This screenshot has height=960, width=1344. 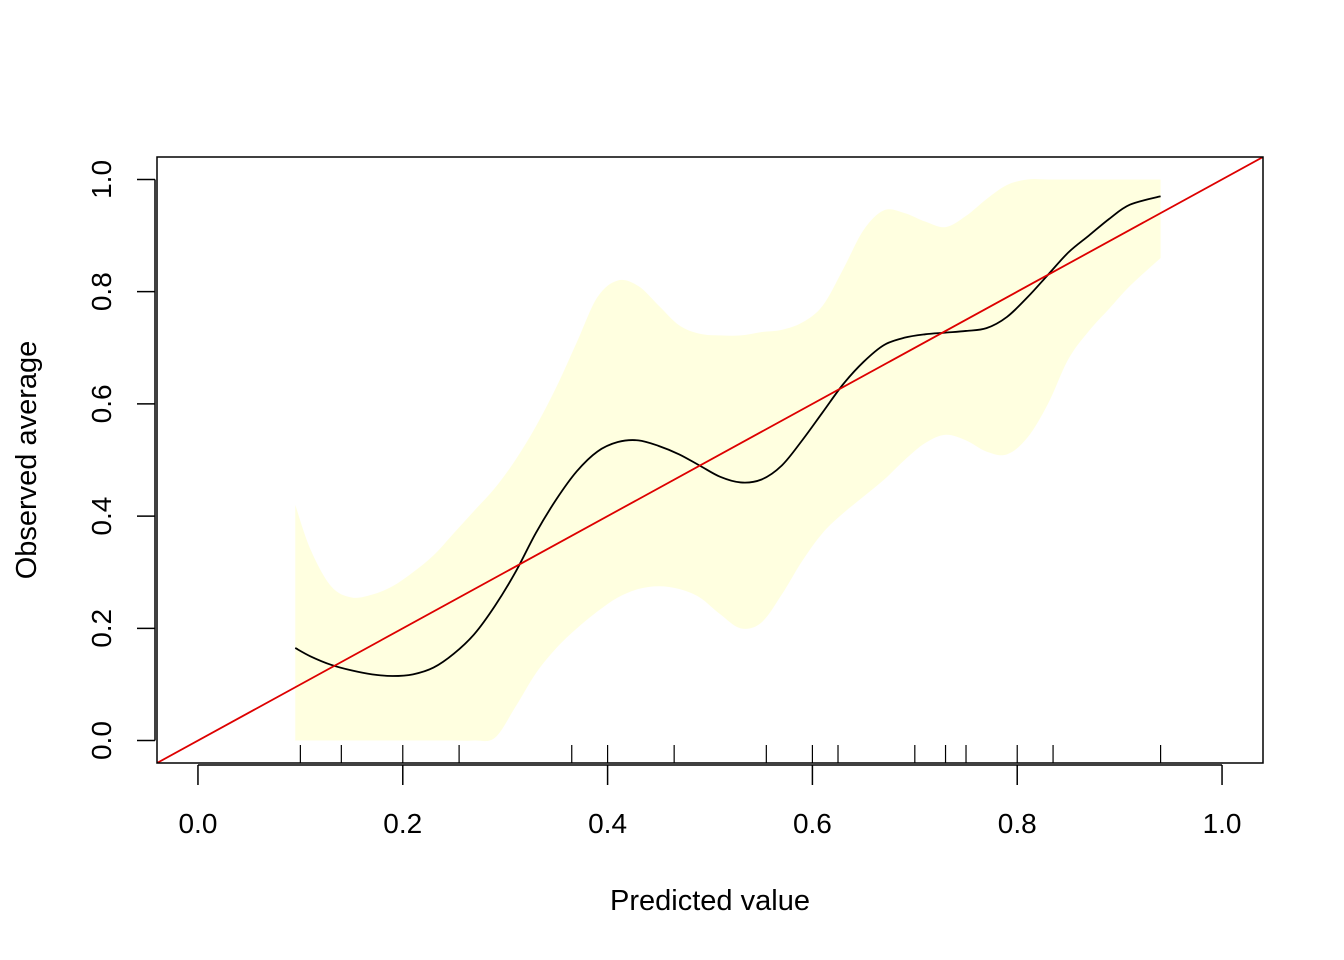 What do you see at coordinates (812, 823) in the screenshot?
I see `x-tick-label: 0.6` at bounding box center [812, 823].